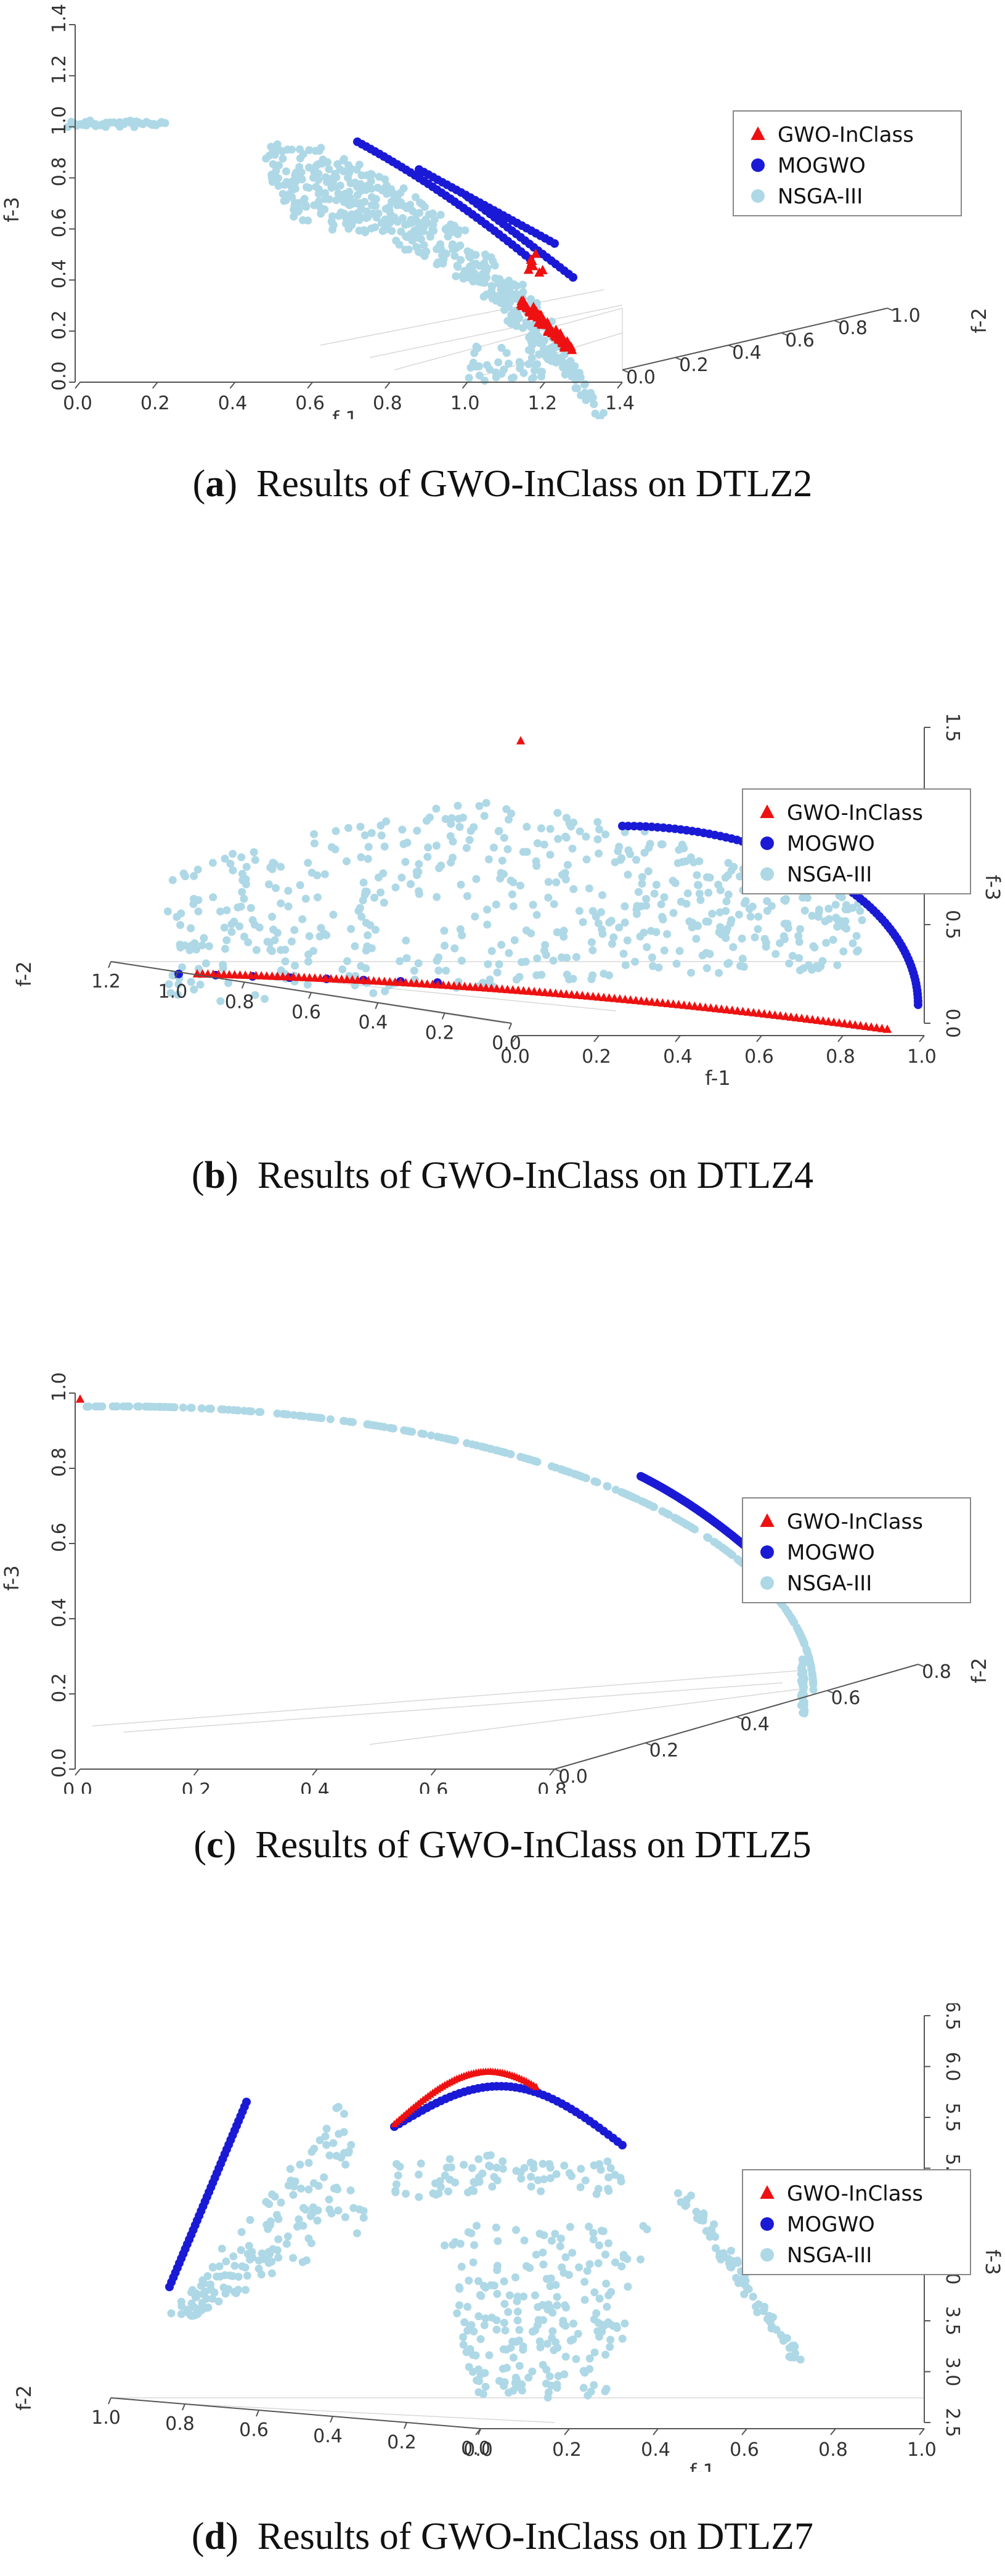 This screenshot has height=2576, width=1005. What do you see at coordinates (59, 1612) in the screenshot?
I see `y-tick-label: 0.4` at bounding box center [59, 1612].